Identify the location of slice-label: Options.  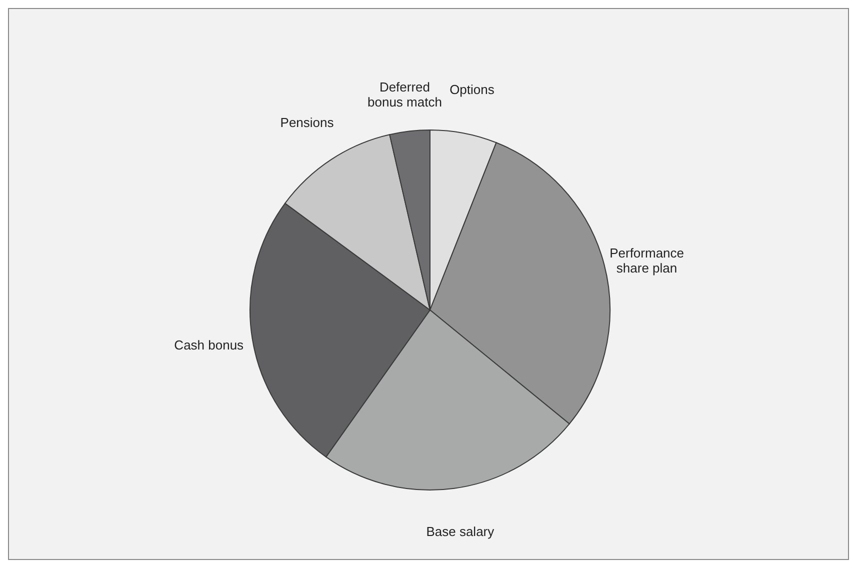
(472, 89).